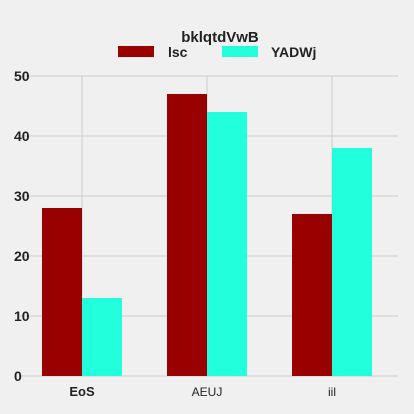 The height and width of the screenshot is (414, 414). Describe the element at coordinates (332, 392) in the screenshot. I see `x-tick-label-iil: iil` at that location.